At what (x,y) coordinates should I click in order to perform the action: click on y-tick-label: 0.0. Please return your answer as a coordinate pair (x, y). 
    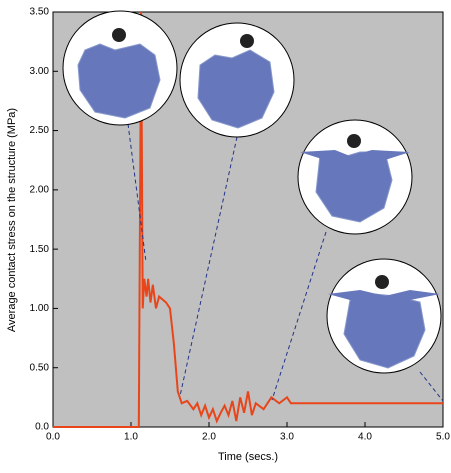
    Looking at the image, I should click on (42, 427).